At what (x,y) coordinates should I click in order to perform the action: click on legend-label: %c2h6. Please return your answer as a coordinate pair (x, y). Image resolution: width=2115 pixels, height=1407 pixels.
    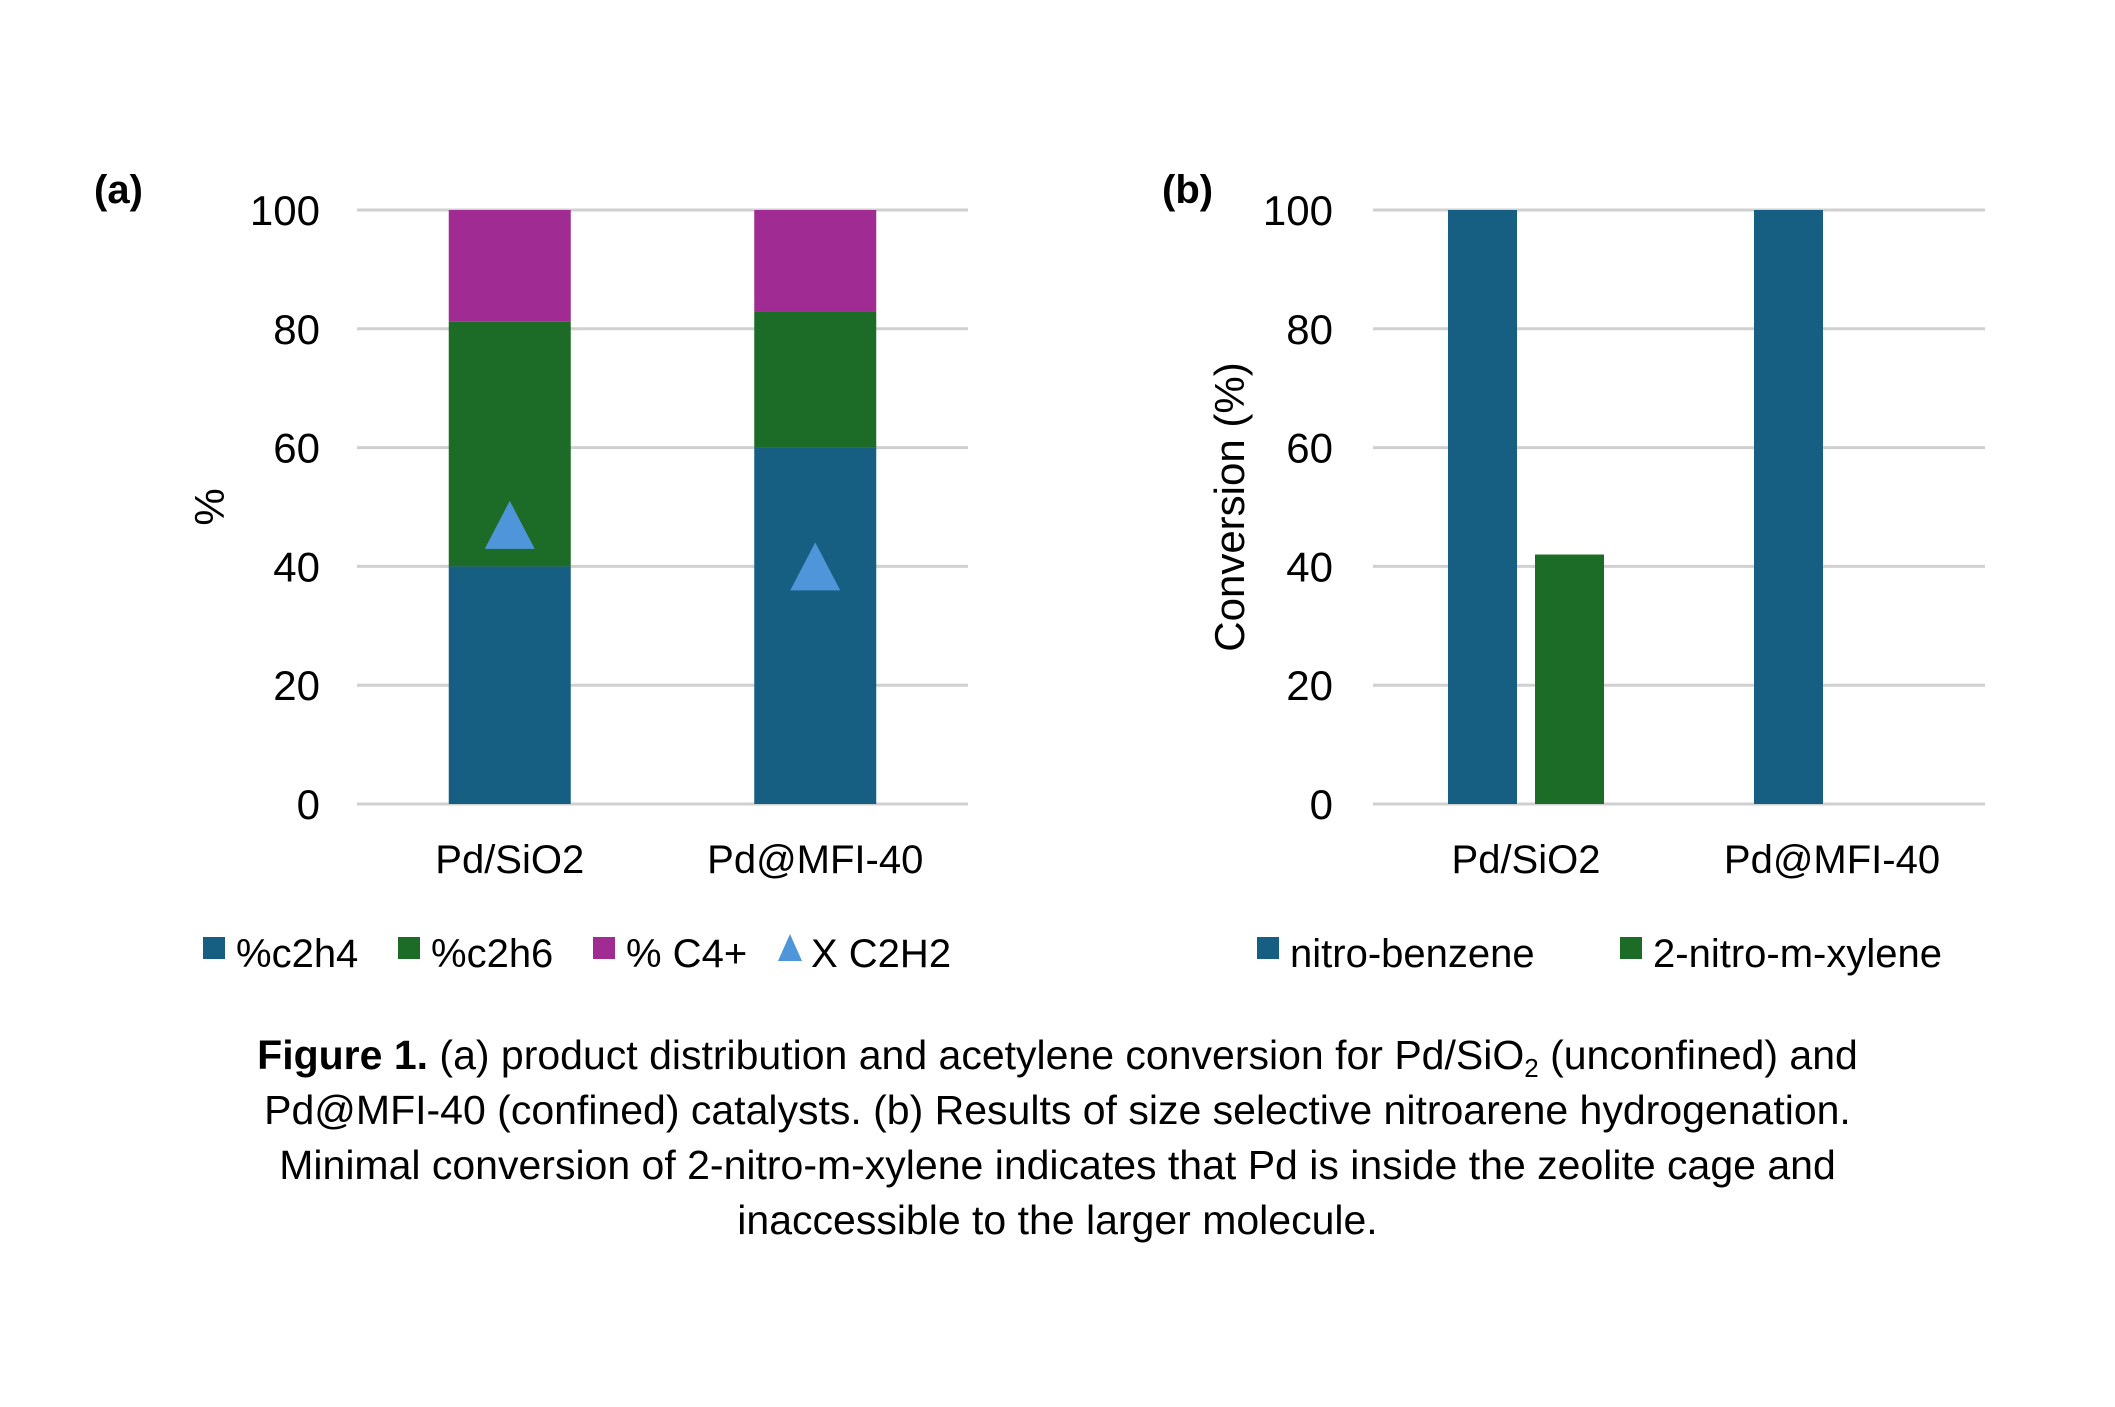
    Looking at the image, I should click on (492, 954).